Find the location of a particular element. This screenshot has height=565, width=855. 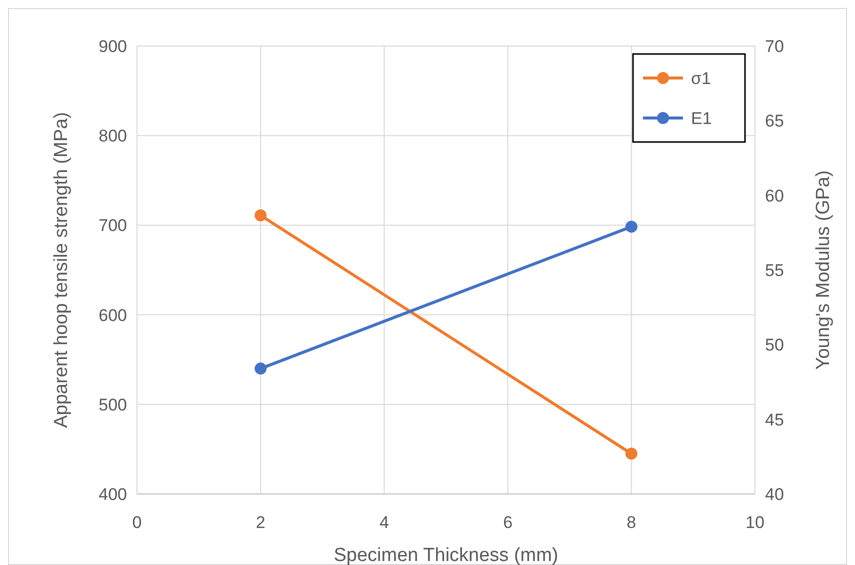

y2-tick-label: 60 is located at coordinates (774, 196).